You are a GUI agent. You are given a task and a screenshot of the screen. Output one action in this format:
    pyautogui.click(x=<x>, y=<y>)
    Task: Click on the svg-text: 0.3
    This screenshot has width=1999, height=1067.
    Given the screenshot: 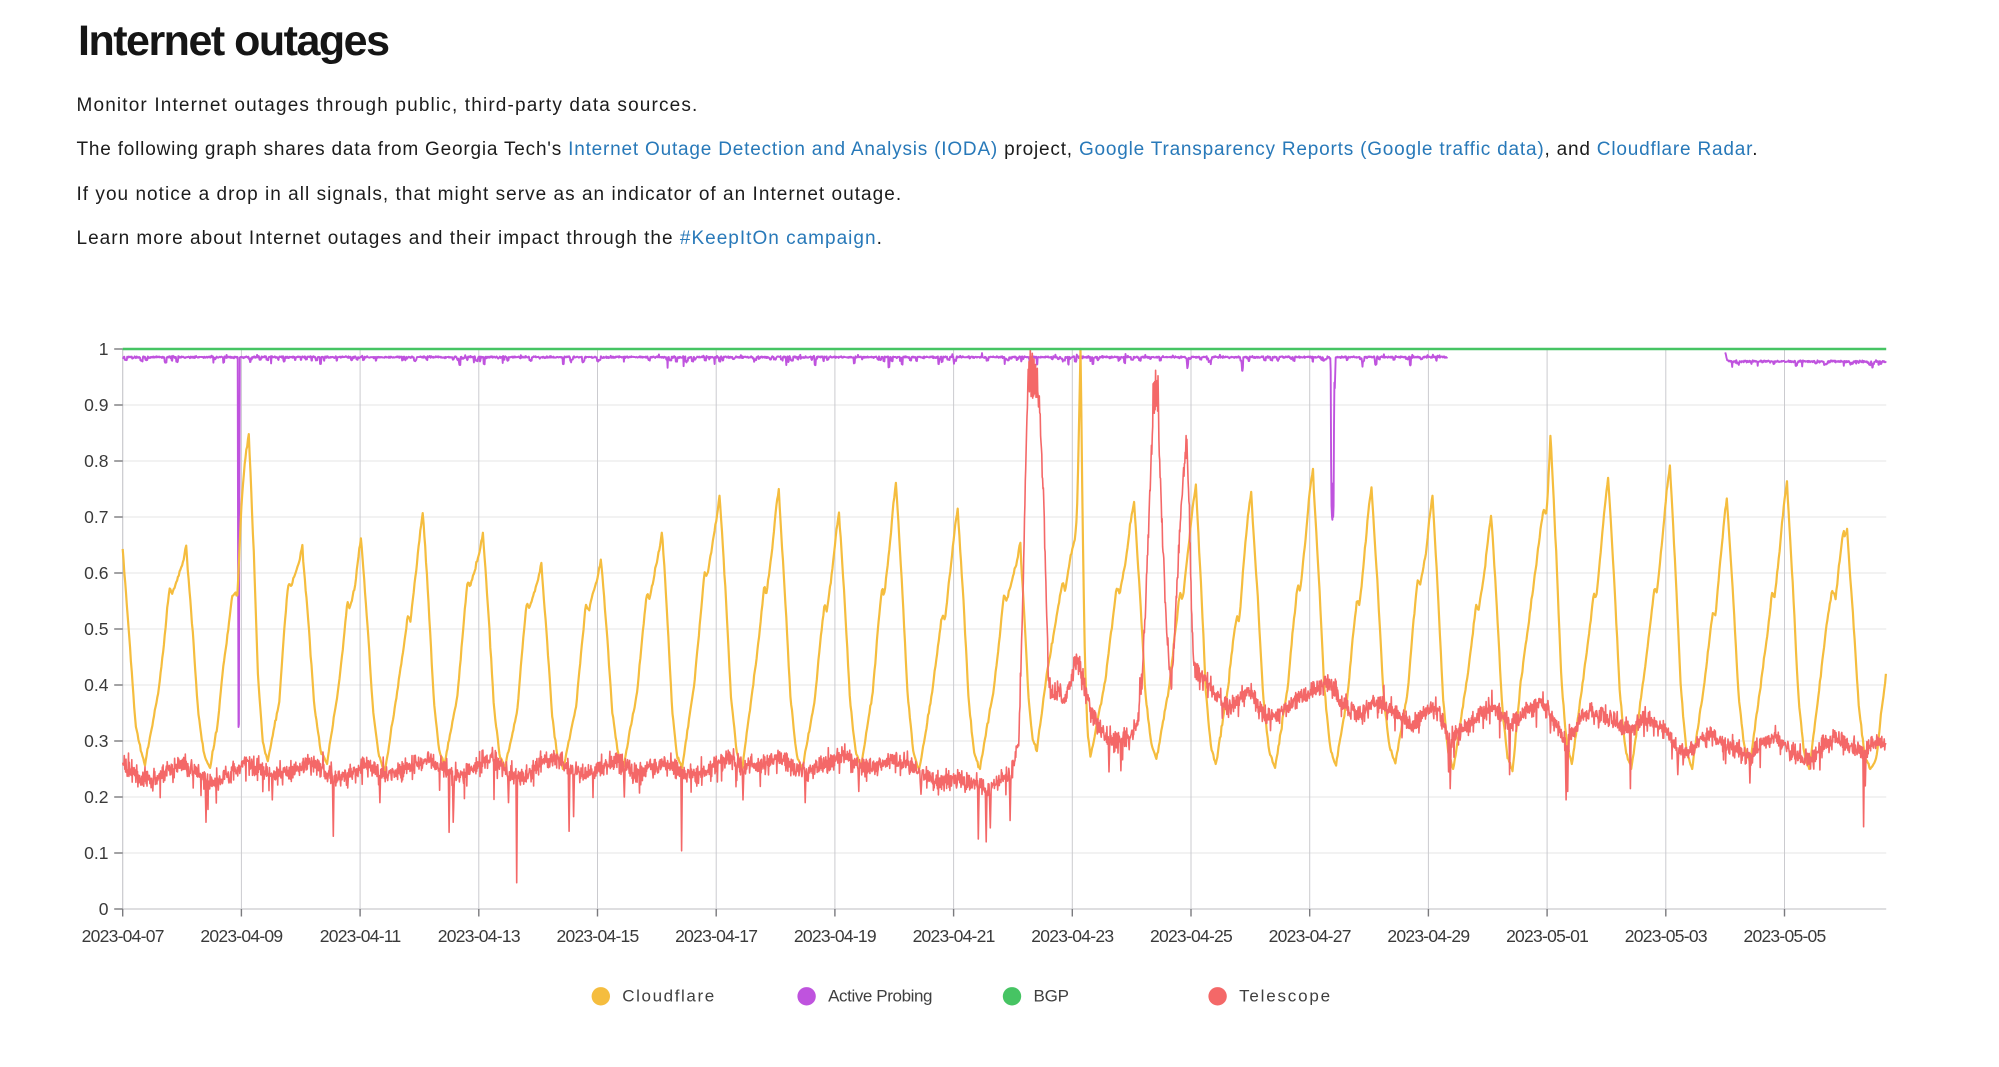 What is the action you would take?
    pyautogui.click(x=96, y=741)
    